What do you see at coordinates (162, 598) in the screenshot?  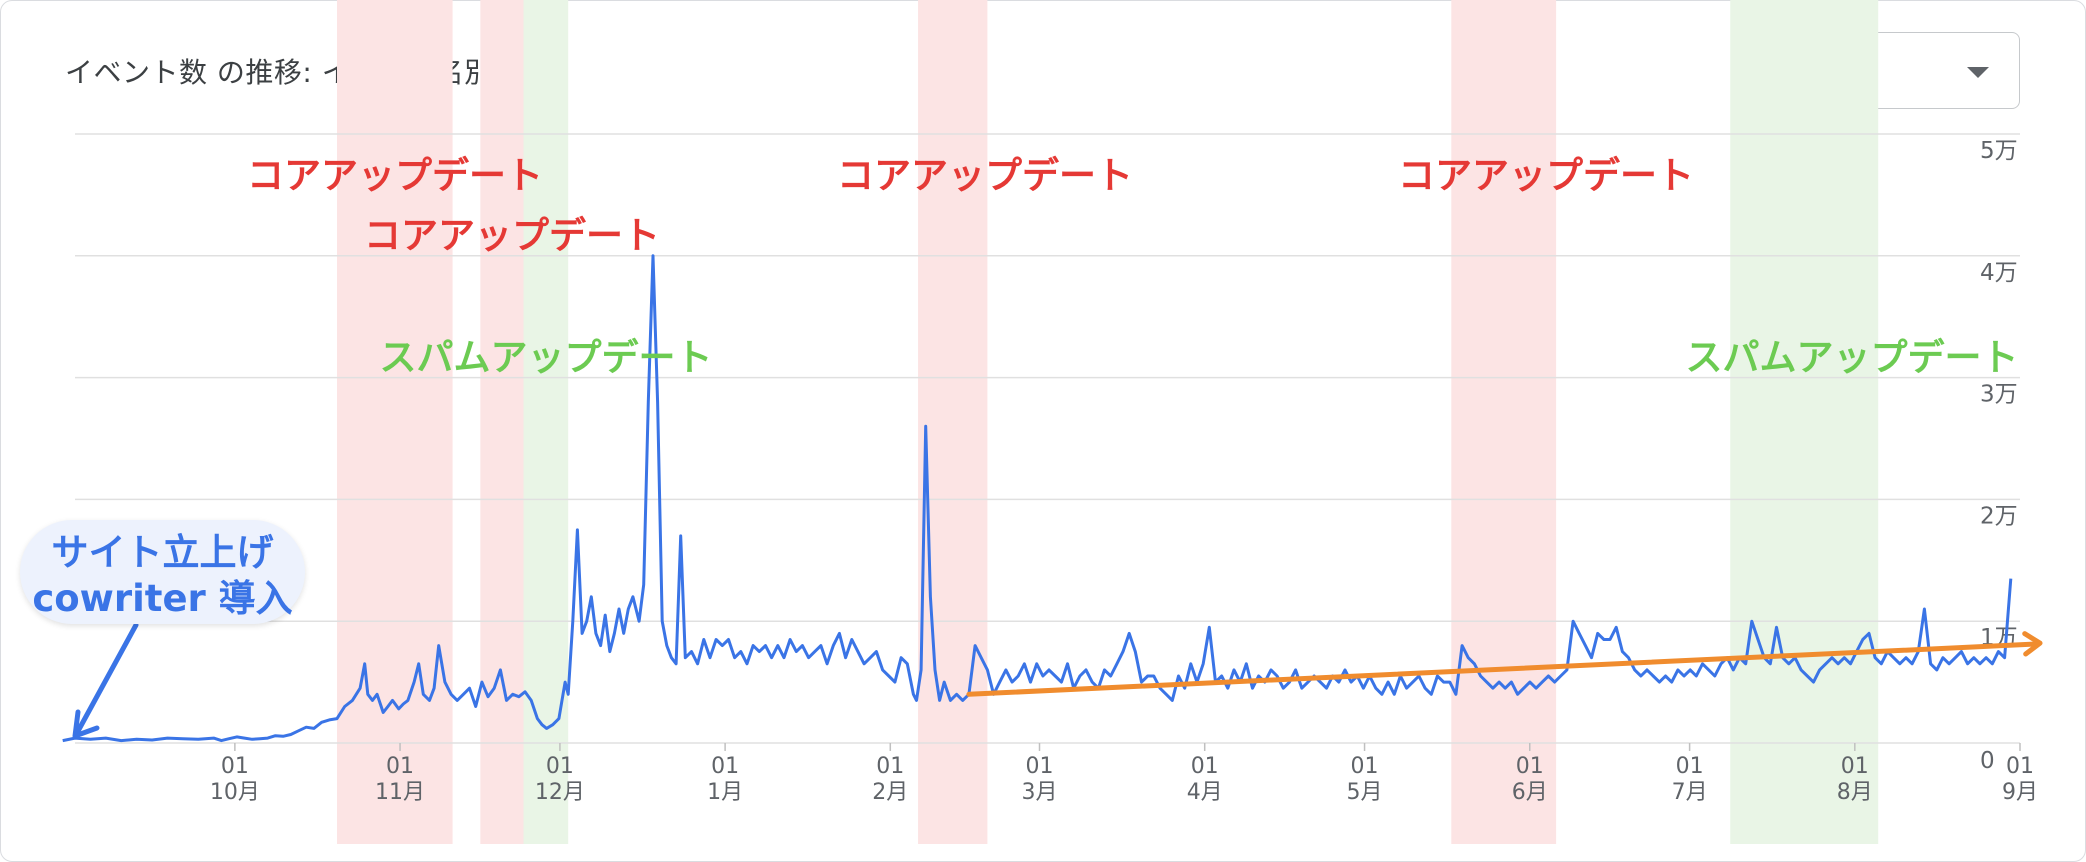 I see `callout-line-2: cowriter 導入` at bounding box center [162, 598].